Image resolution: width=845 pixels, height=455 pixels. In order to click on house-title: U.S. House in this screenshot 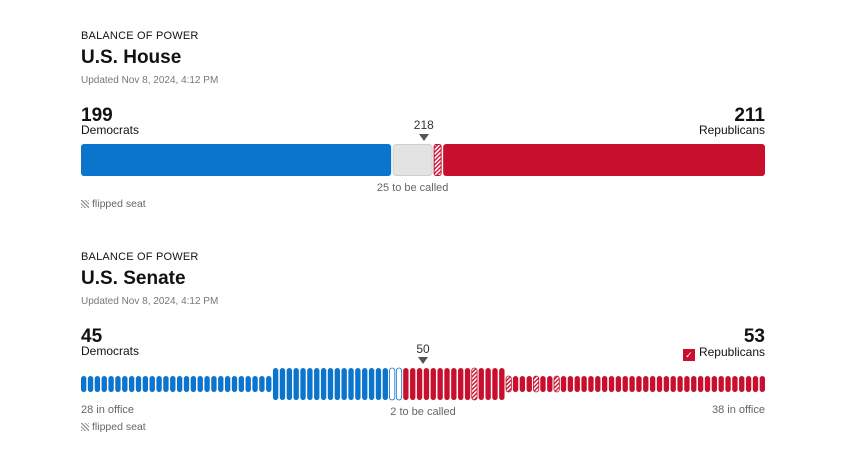, I will do `click(131, 57)`.